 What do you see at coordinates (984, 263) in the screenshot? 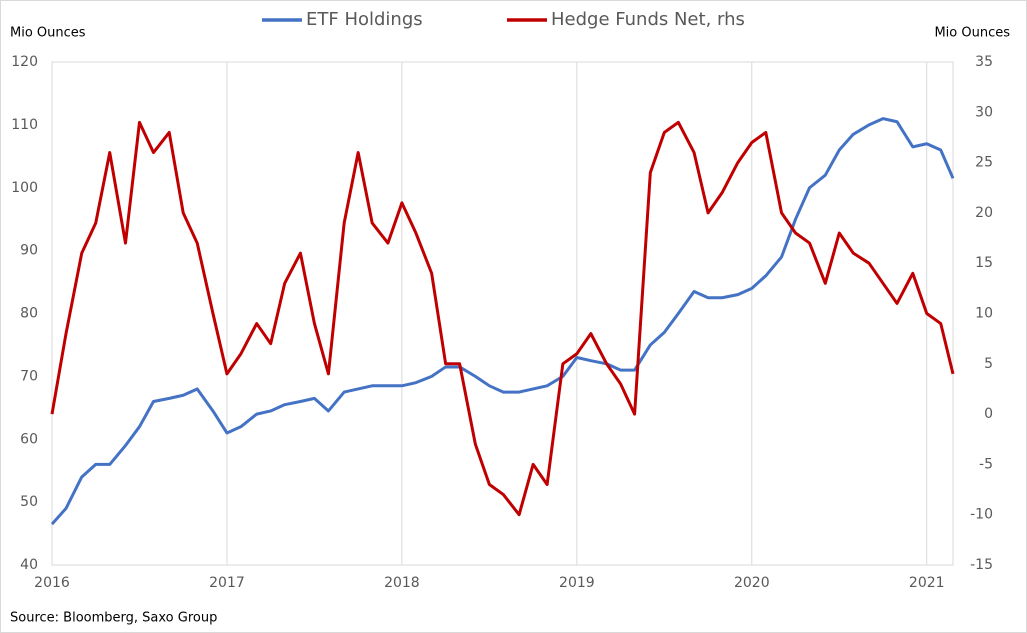
I see `y2-tick-label: 15` at bounding box center [984, 263].